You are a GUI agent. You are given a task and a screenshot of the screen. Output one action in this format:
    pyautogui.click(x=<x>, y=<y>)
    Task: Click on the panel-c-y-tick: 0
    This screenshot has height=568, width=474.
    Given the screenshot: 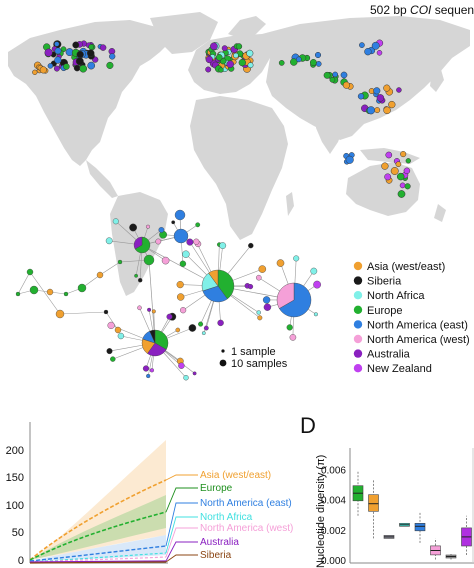 What is the action you would take?
    pyautogui.click(x=21, y=561)
    